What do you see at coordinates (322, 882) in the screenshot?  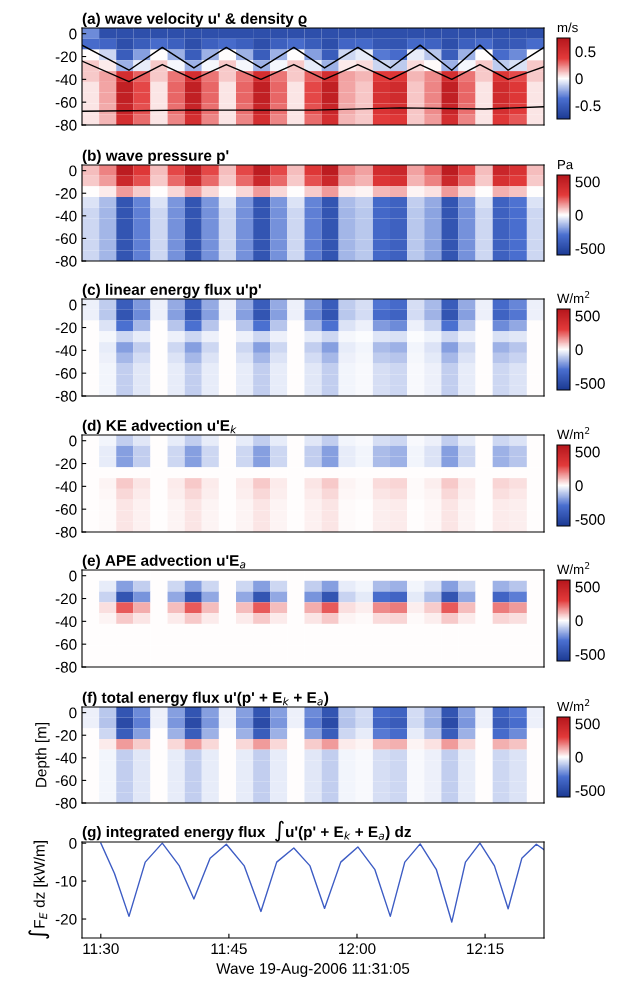 I see `line-series` at bounding box center [322, 882].